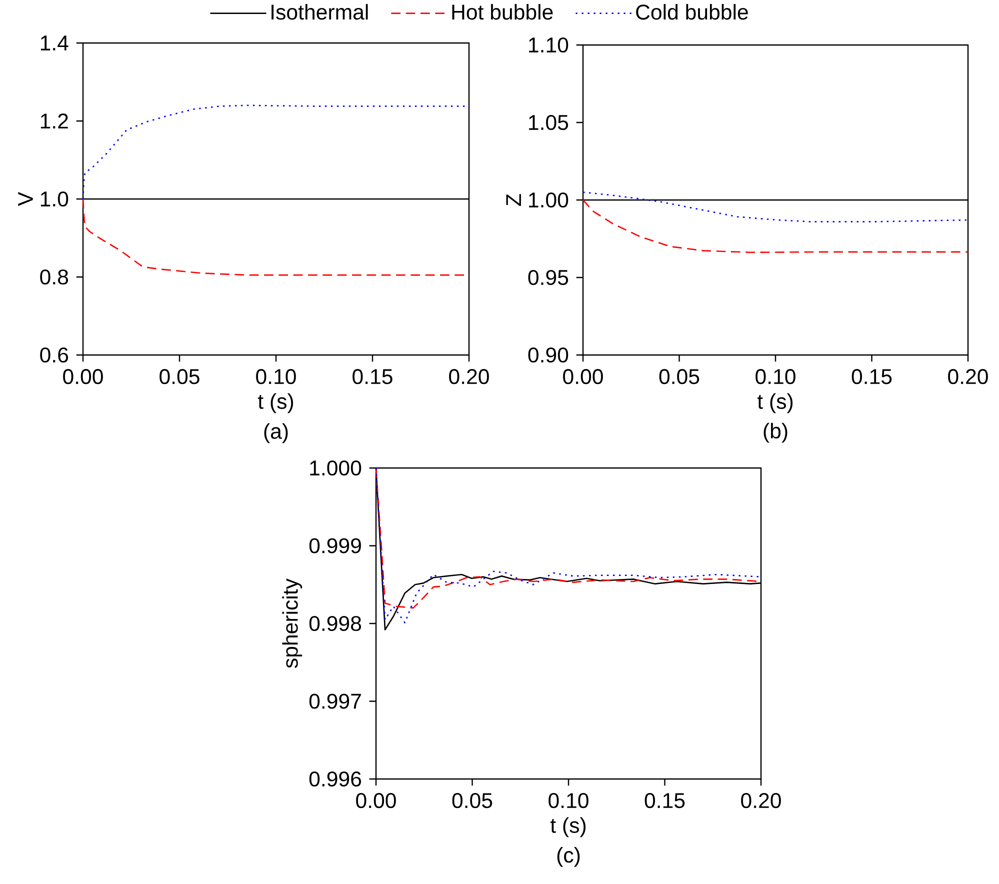  I want to click on y-tick-label: 0.997, so click(335, 701).